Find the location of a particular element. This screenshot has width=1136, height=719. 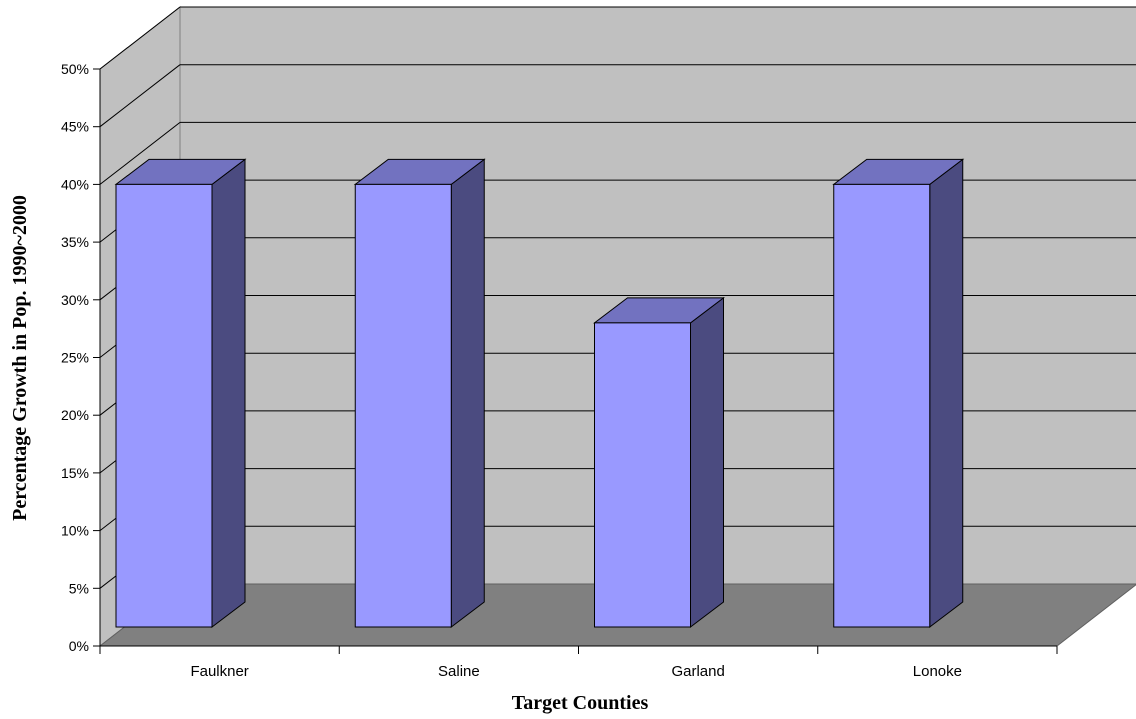

y-tick-label: 45% is located at coordinates (75, 127).